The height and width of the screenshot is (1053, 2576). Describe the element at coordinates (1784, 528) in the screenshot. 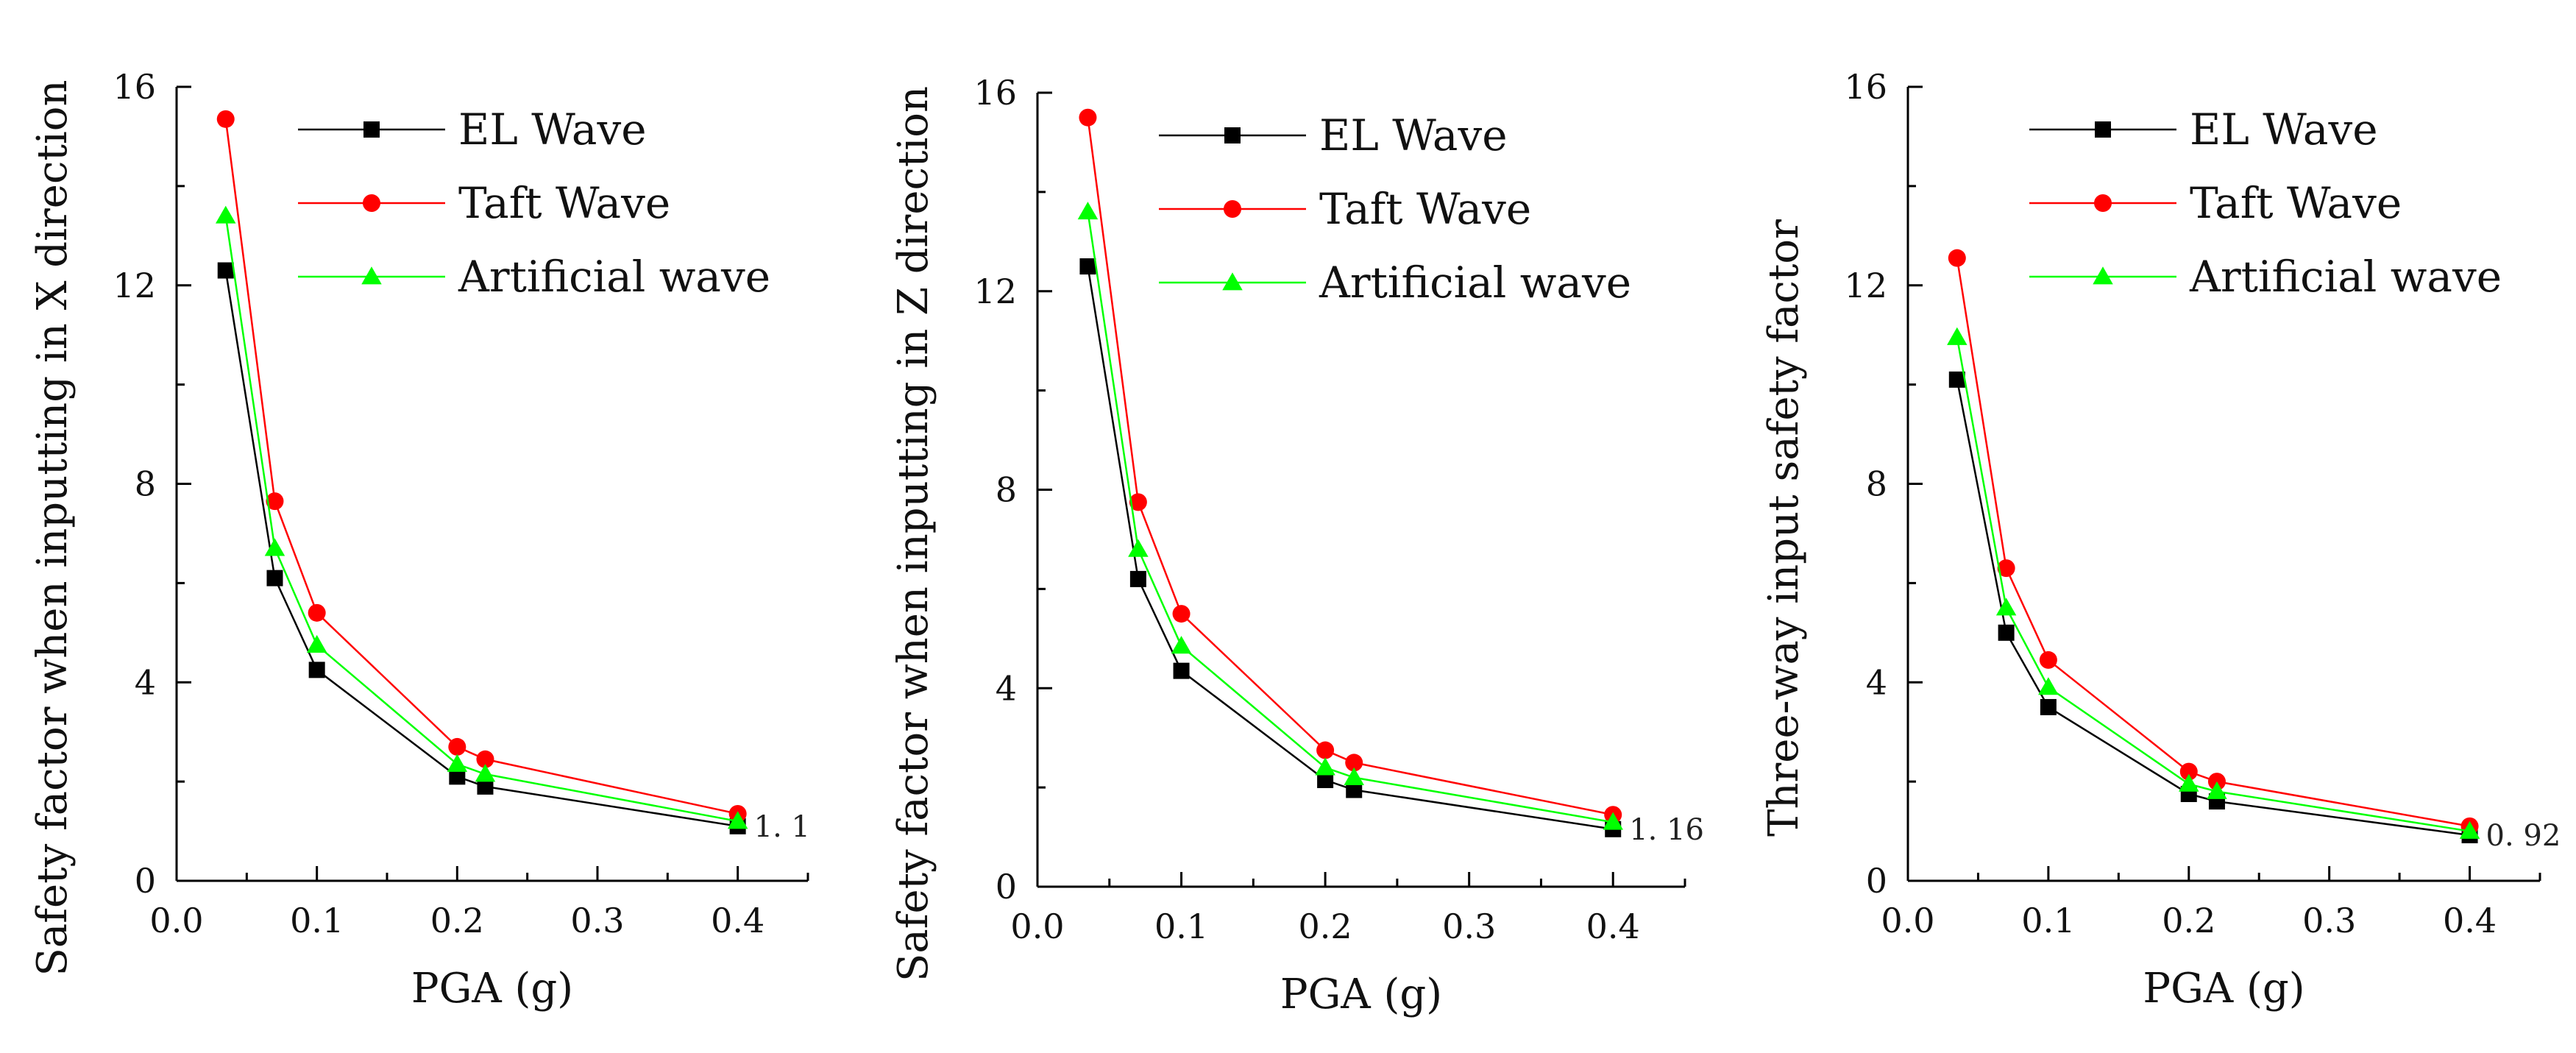

I see `y-axis-title: Three-way input safety factor` at that location.